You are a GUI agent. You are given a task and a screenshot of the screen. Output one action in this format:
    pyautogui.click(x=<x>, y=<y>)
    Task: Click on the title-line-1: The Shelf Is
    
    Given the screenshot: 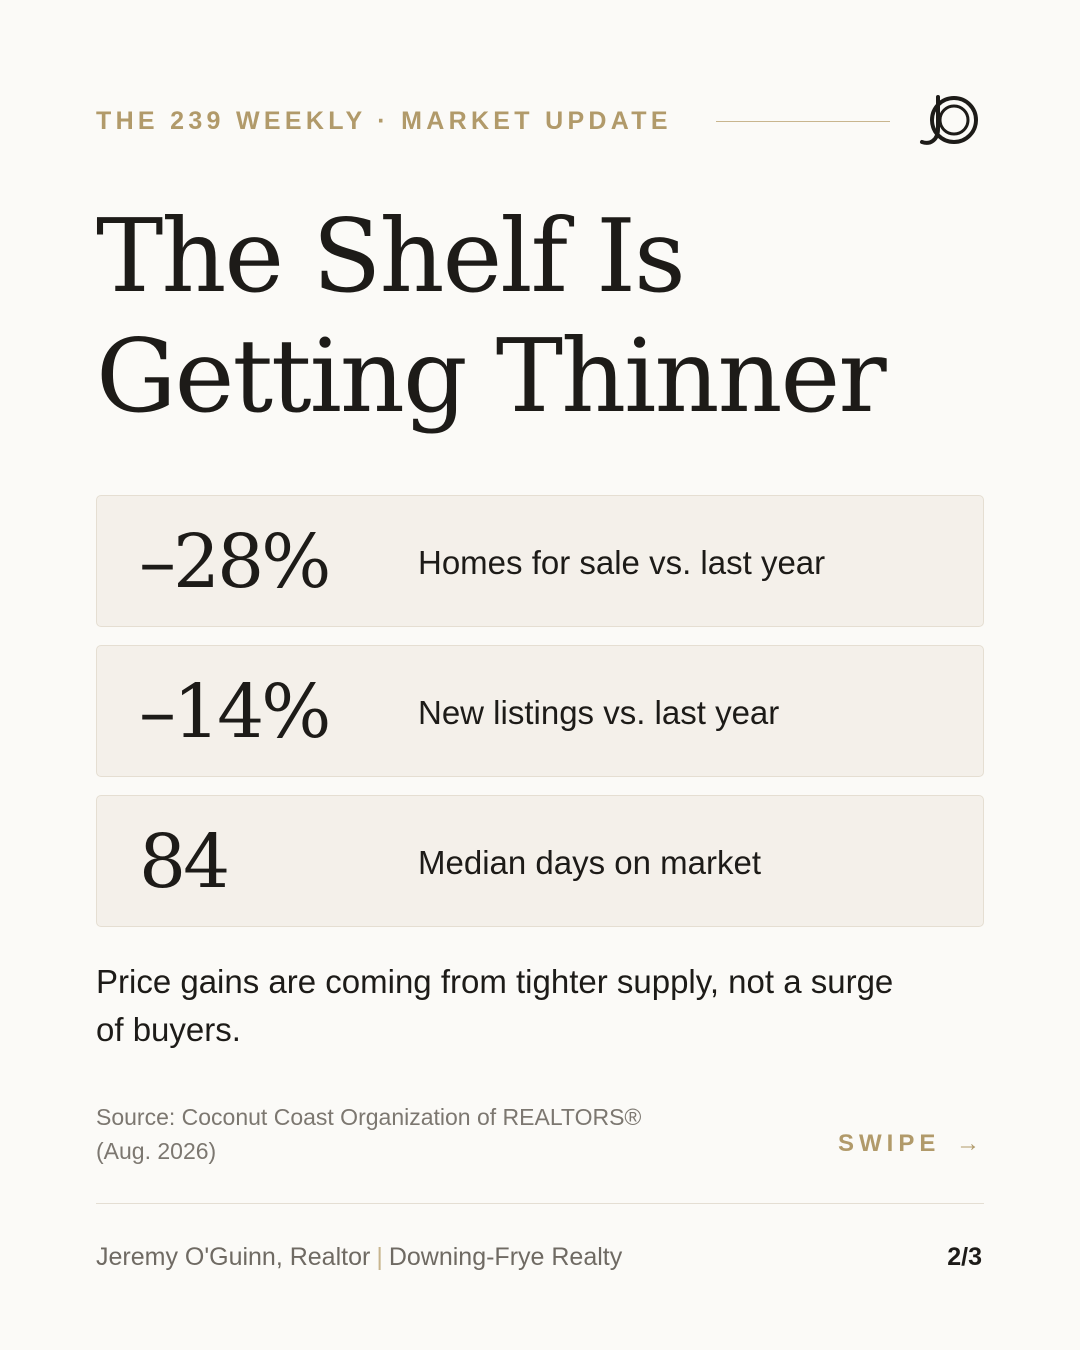 What is the action you would take?
    pyautogui.click(x=391, y=256)
    